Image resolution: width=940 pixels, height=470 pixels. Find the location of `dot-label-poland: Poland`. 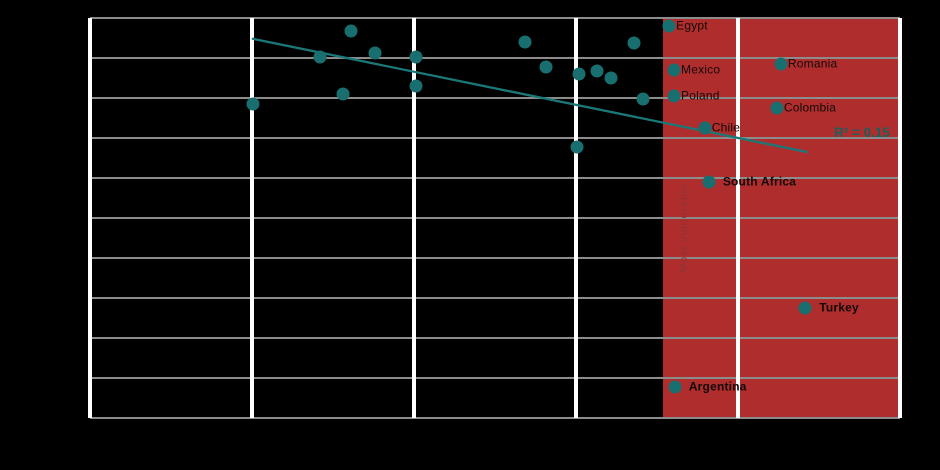

dot-label-poland: Poland is located at coordinates (700, 95).